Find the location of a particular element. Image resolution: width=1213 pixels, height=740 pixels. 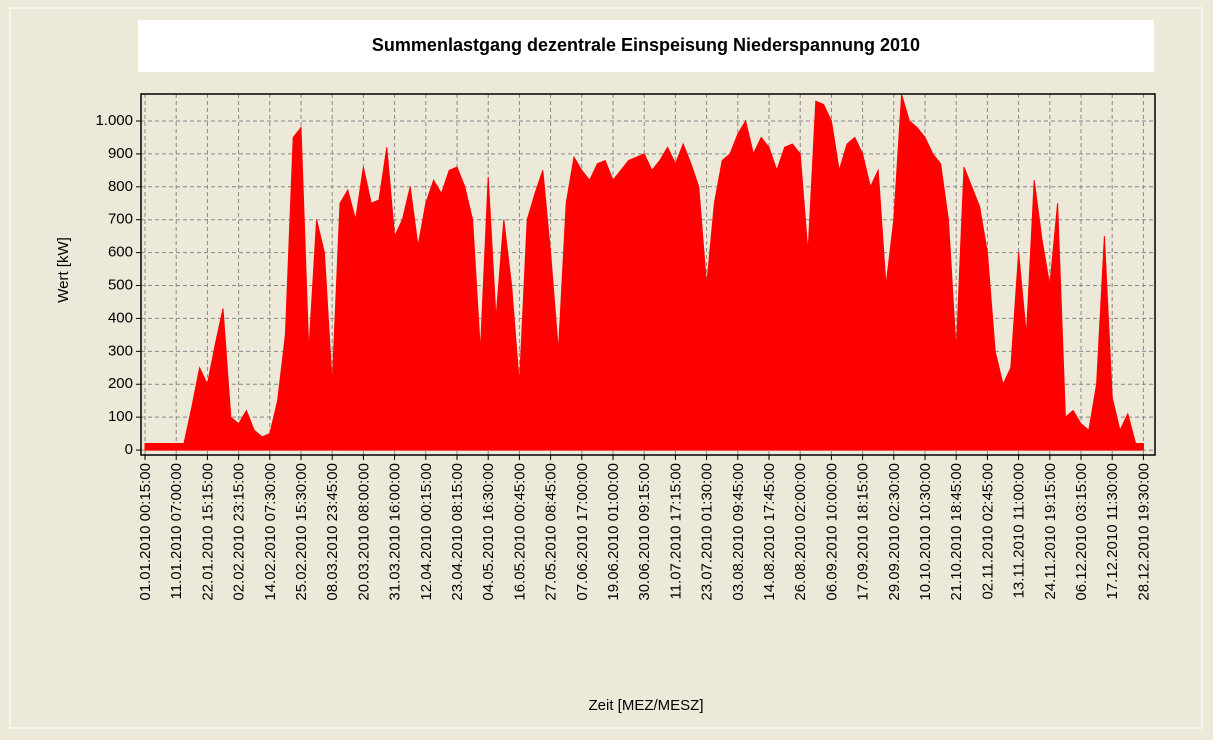

x-tick-label: 22.01.2010 15:15:00 is located at coordinates (207, 532).